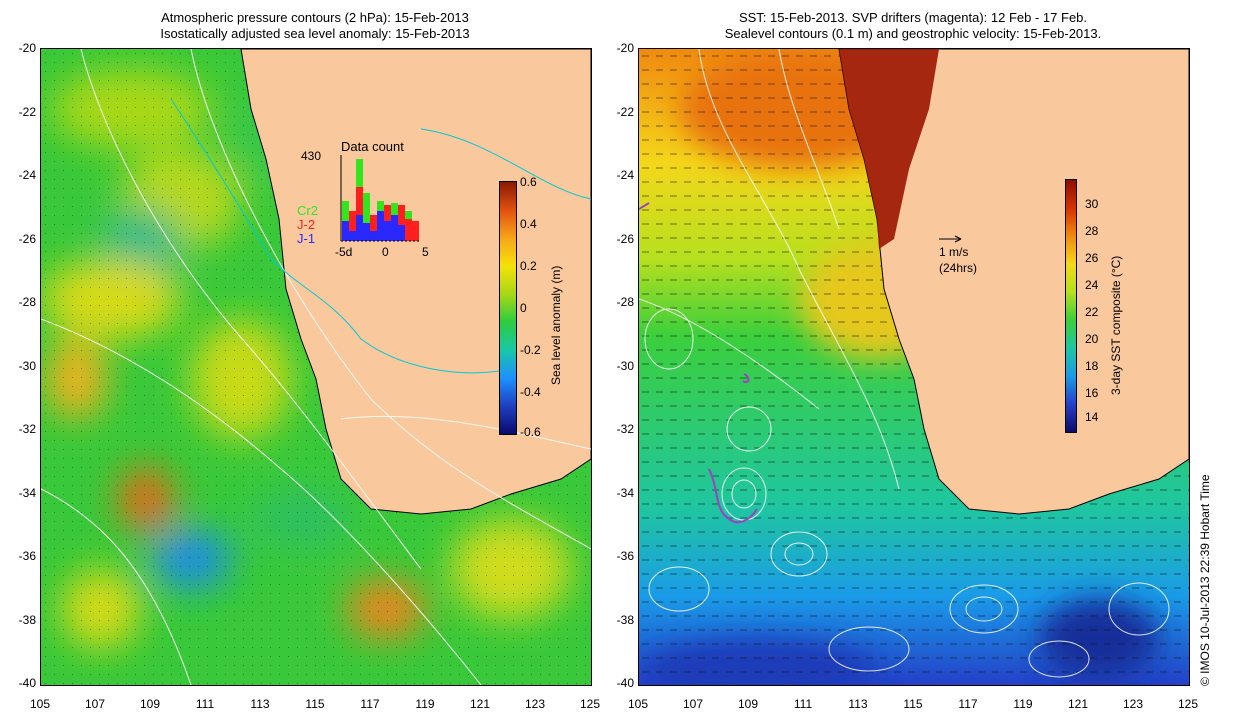 The height and width of the screenshot is (720, 1250). Describe the element at coordinates (556, 325) in the screenshot. I see `sla-colorbar-label: Sea level anomaly (m)` at that location.